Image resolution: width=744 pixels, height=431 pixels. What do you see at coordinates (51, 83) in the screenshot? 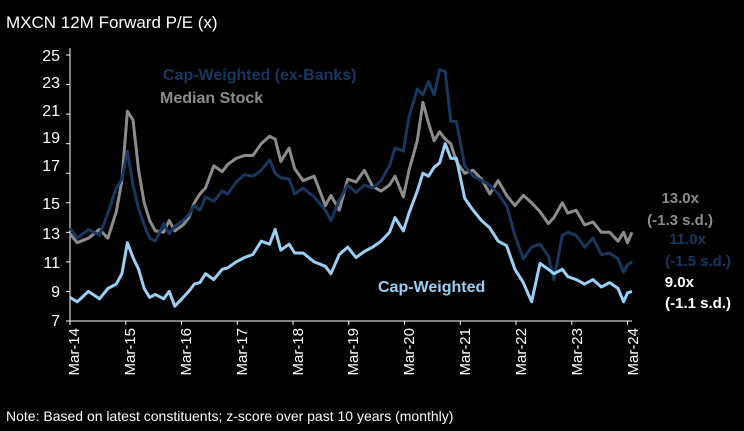
I see `y-tick-label: 23` at bounding box center [51, 83].